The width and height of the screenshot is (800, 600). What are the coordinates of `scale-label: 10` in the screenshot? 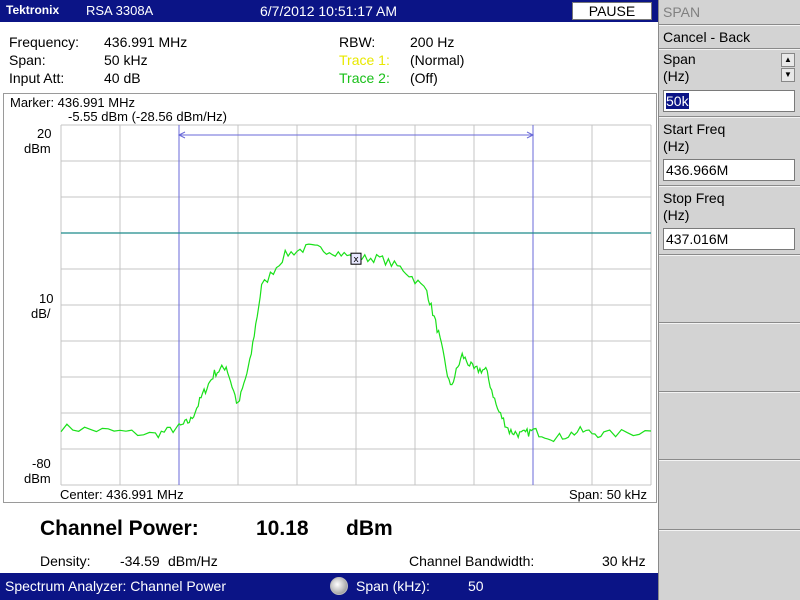 It's located at (46, 298).